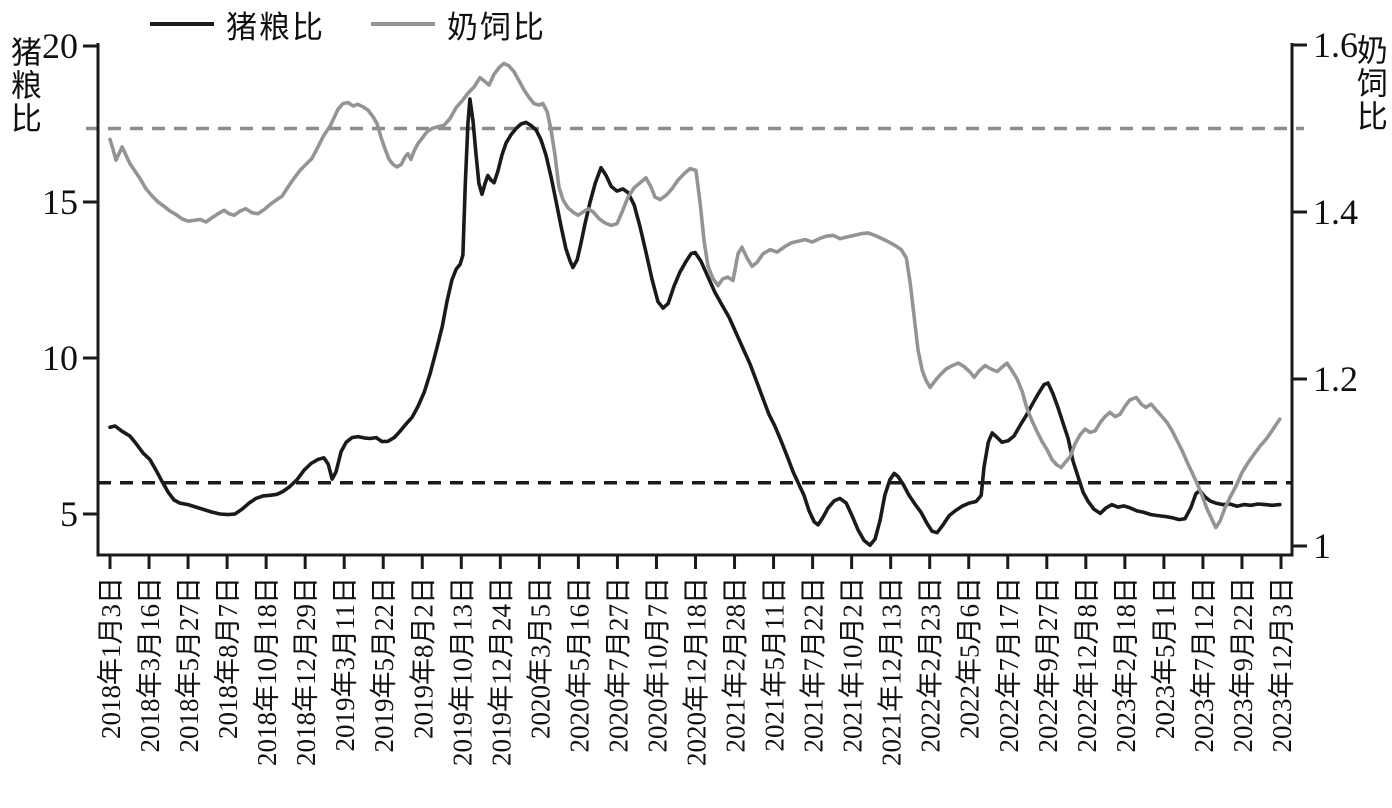 This screenshot has height=808, width=1392. Describe the element at coordinates (540, 658) in the screenshot. I see `x-axis-date-label: 2020年3月5日` at that location.